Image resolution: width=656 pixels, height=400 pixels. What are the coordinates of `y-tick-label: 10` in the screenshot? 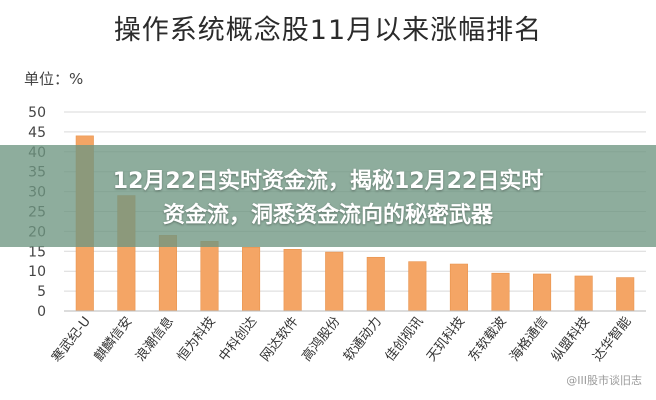 It's located at (37, 272).